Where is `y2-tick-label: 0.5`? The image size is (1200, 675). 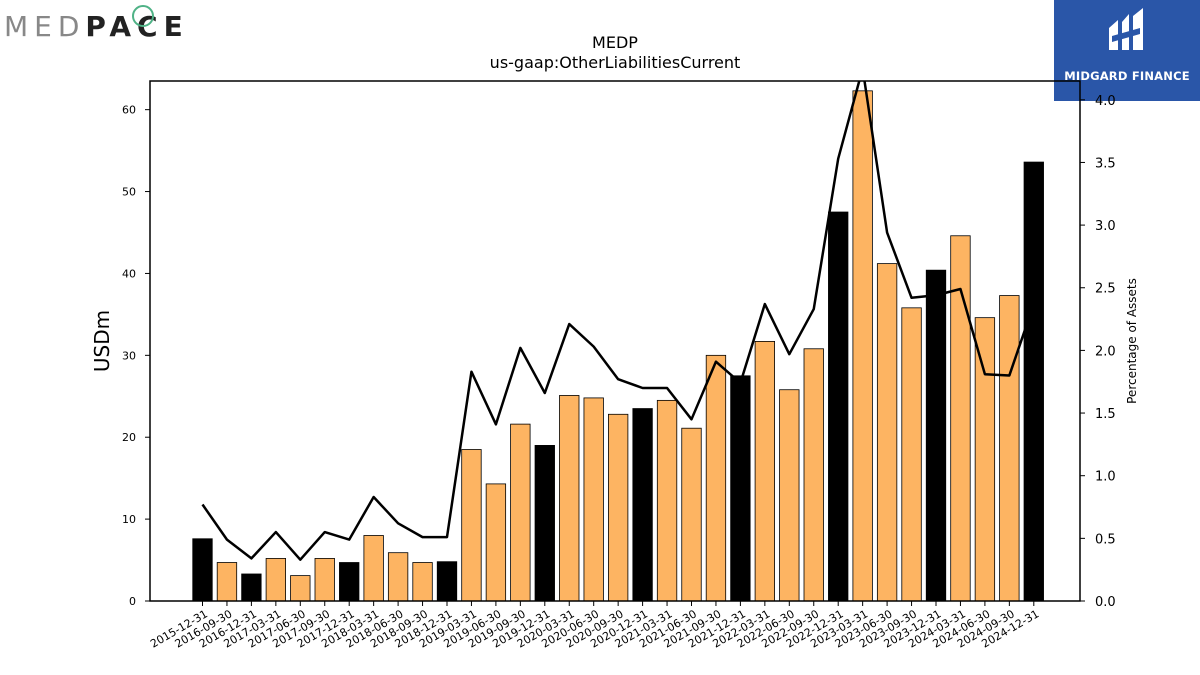 y2-tick-label: 0.5 is located at coordinates (1105, 539).